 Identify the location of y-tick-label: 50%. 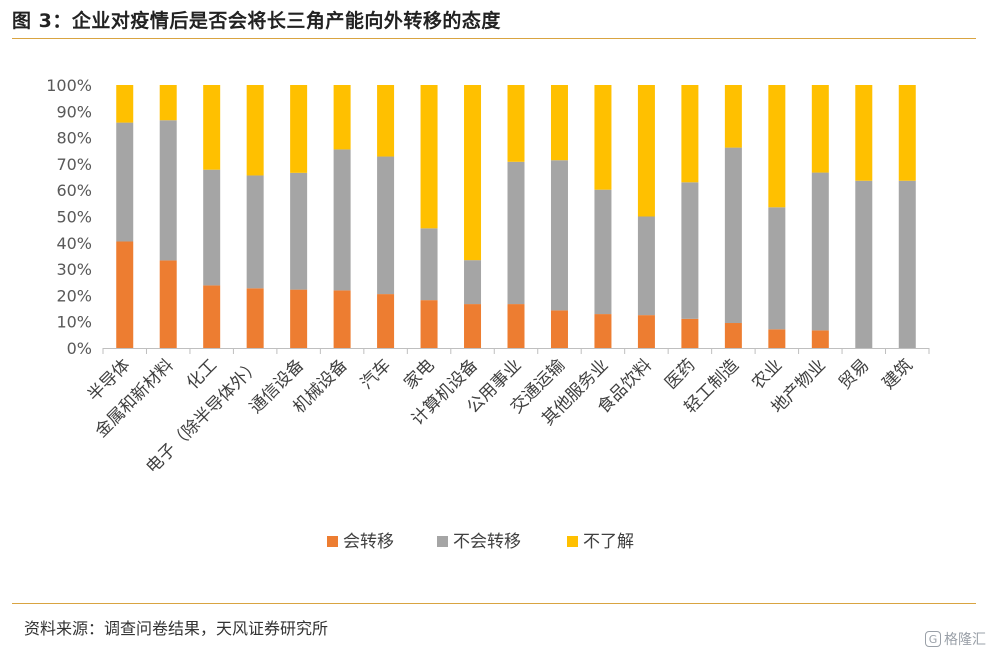
(74, 217).